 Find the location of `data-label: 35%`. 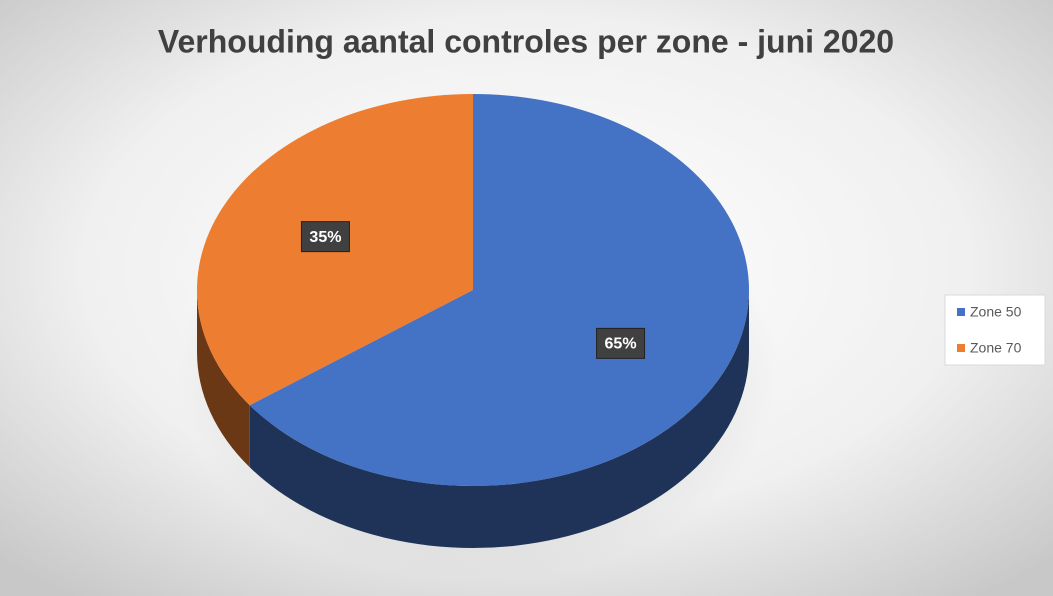

data-label: 35% is located at coordinates (325, 237).